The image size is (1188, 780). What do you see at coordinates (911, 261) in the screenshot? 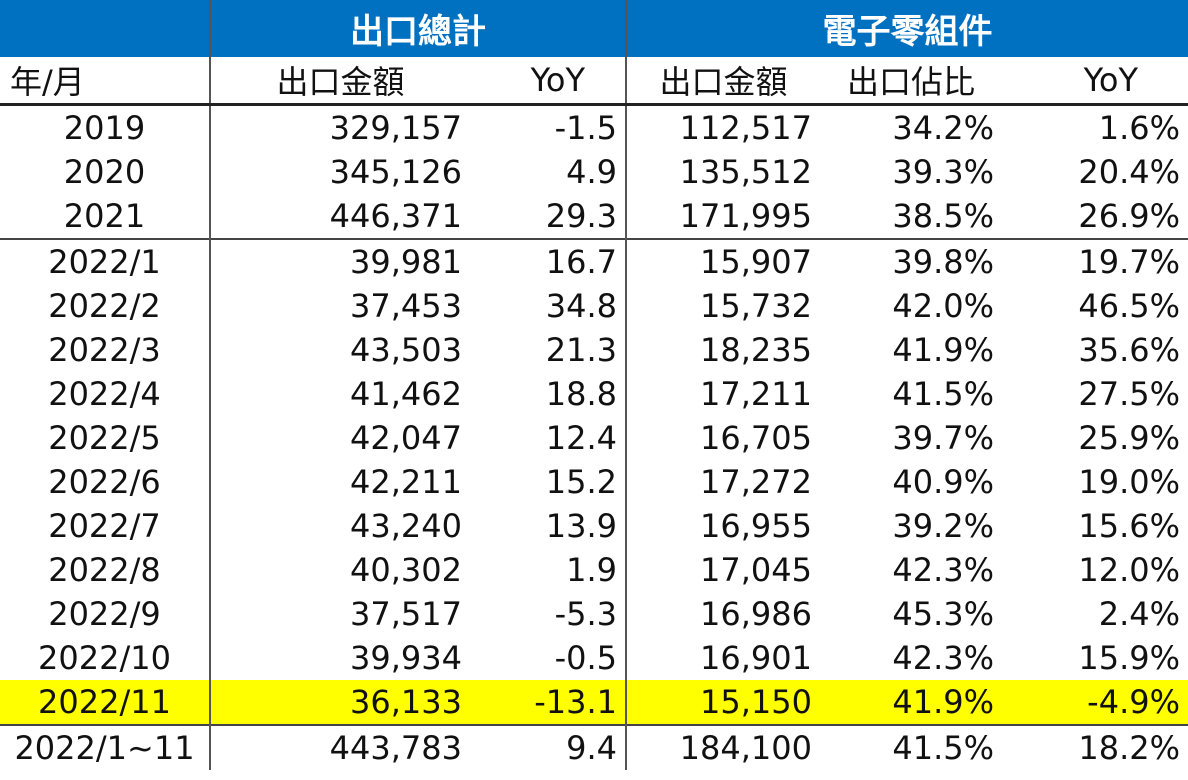
I see `table-cell: 39.8%` at bounding box center [911, 261].